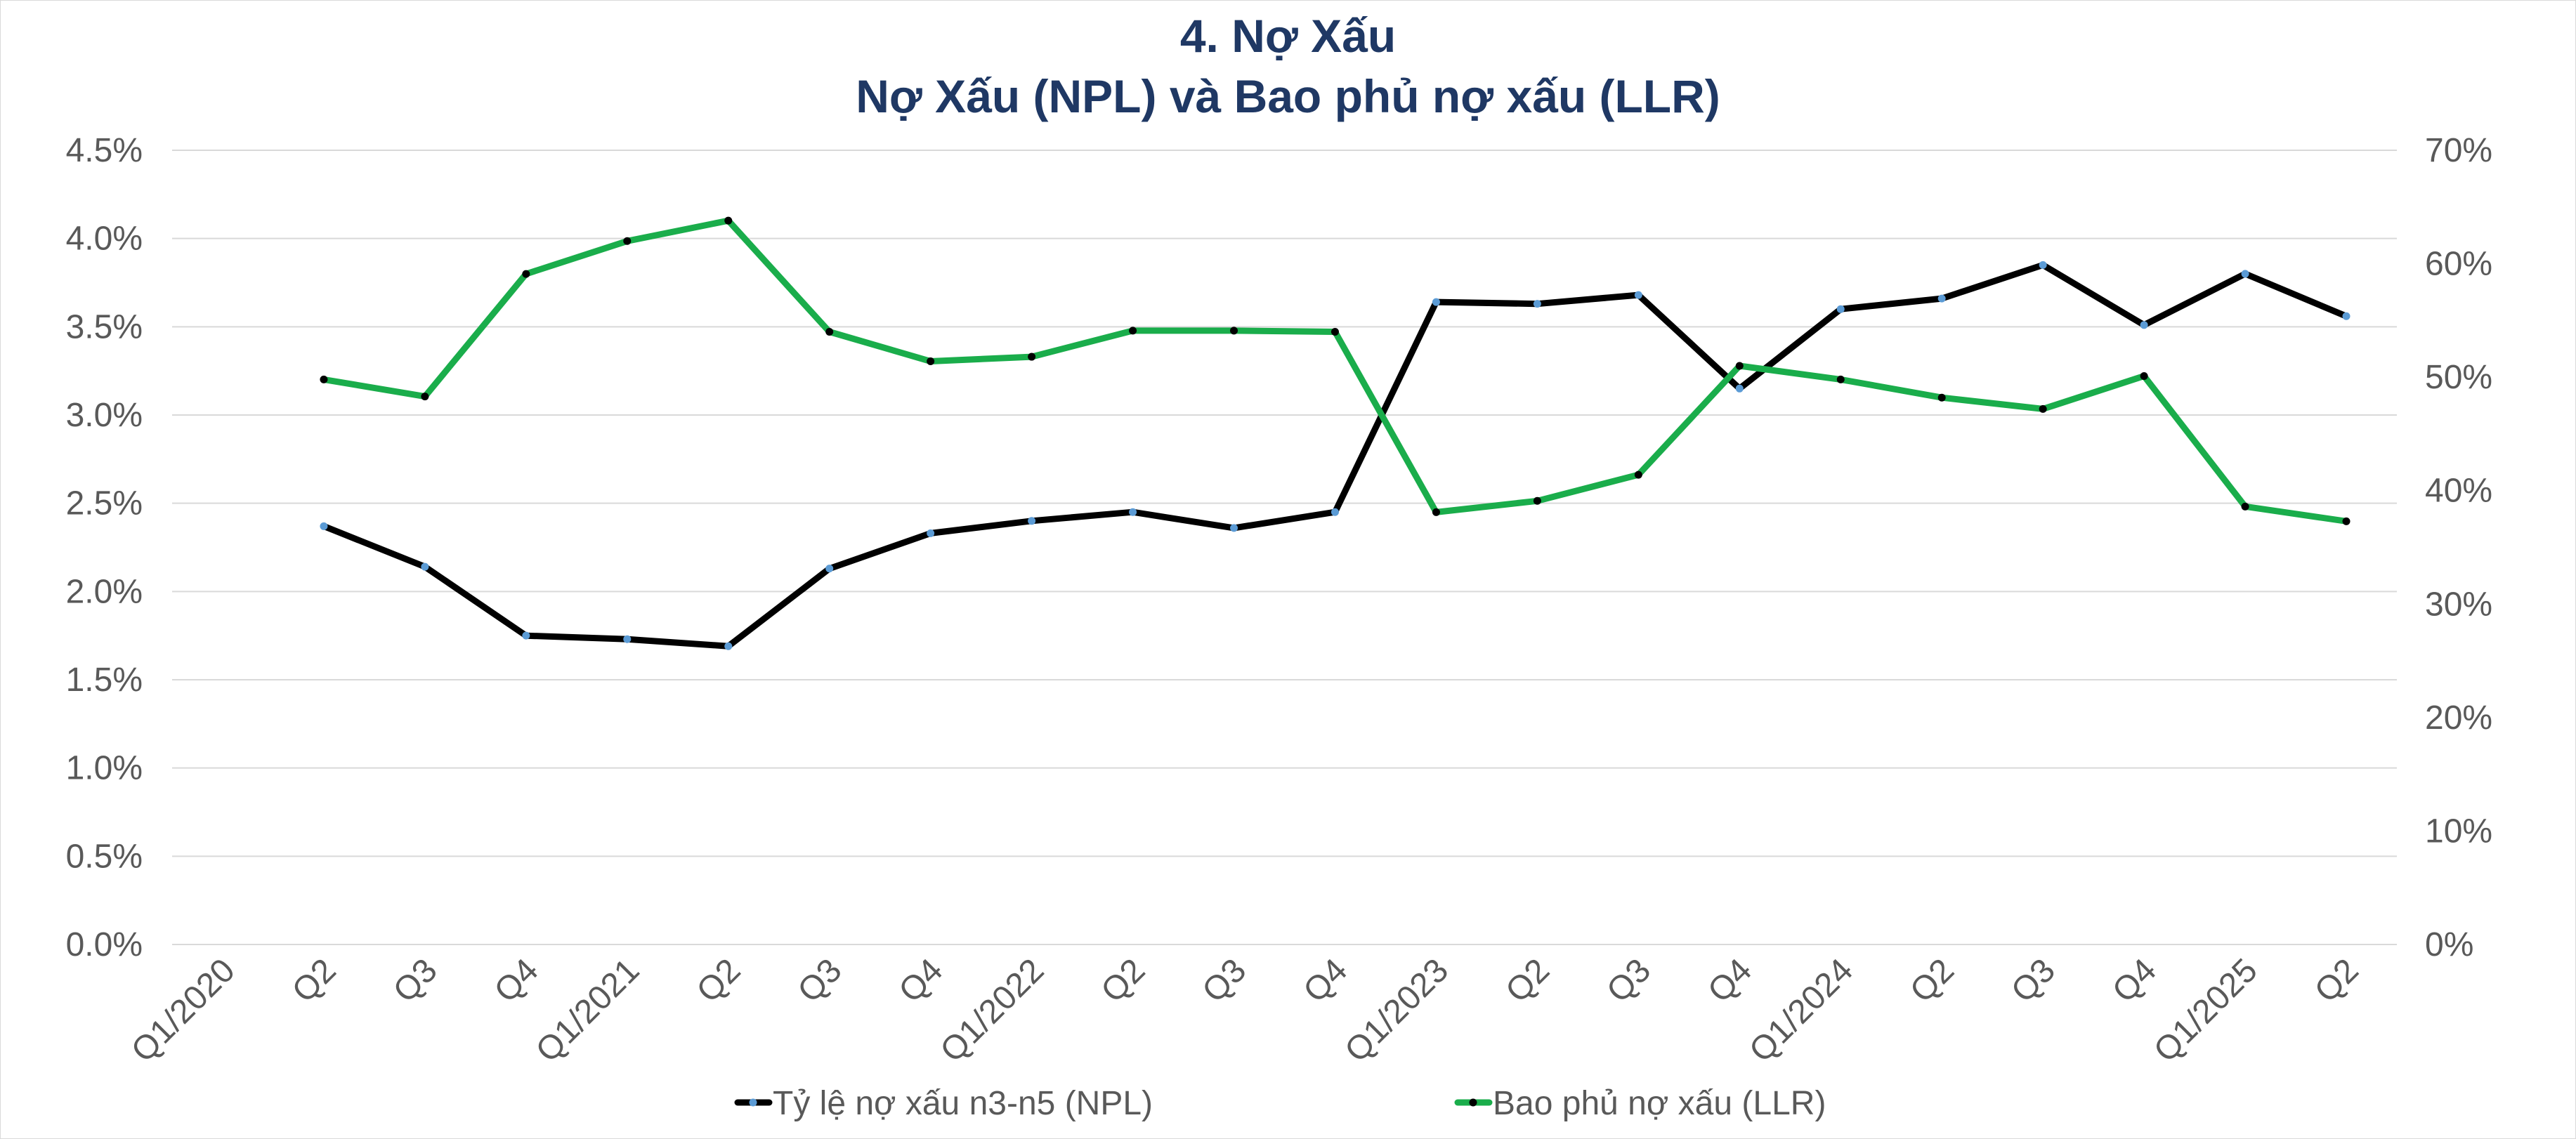  What do you see at coordinates (1288, 36) in the screenshot?
I see `chart-title: 4. Nợ Xấu` at bounding box center [1288, 36].